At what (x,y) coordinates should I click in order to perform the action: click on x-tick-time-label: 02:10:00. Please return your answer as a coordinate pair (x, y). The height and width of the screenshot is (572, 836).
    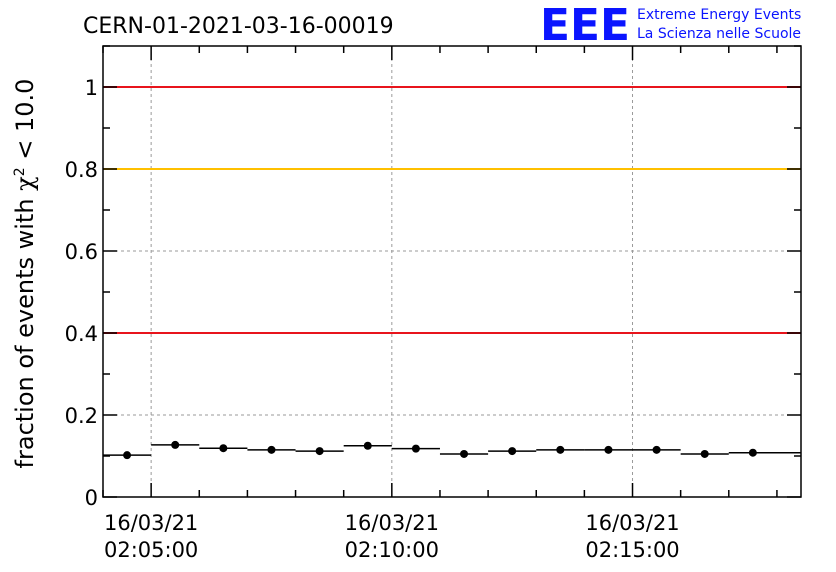
    Looking at the image, I should click on (392, 550).